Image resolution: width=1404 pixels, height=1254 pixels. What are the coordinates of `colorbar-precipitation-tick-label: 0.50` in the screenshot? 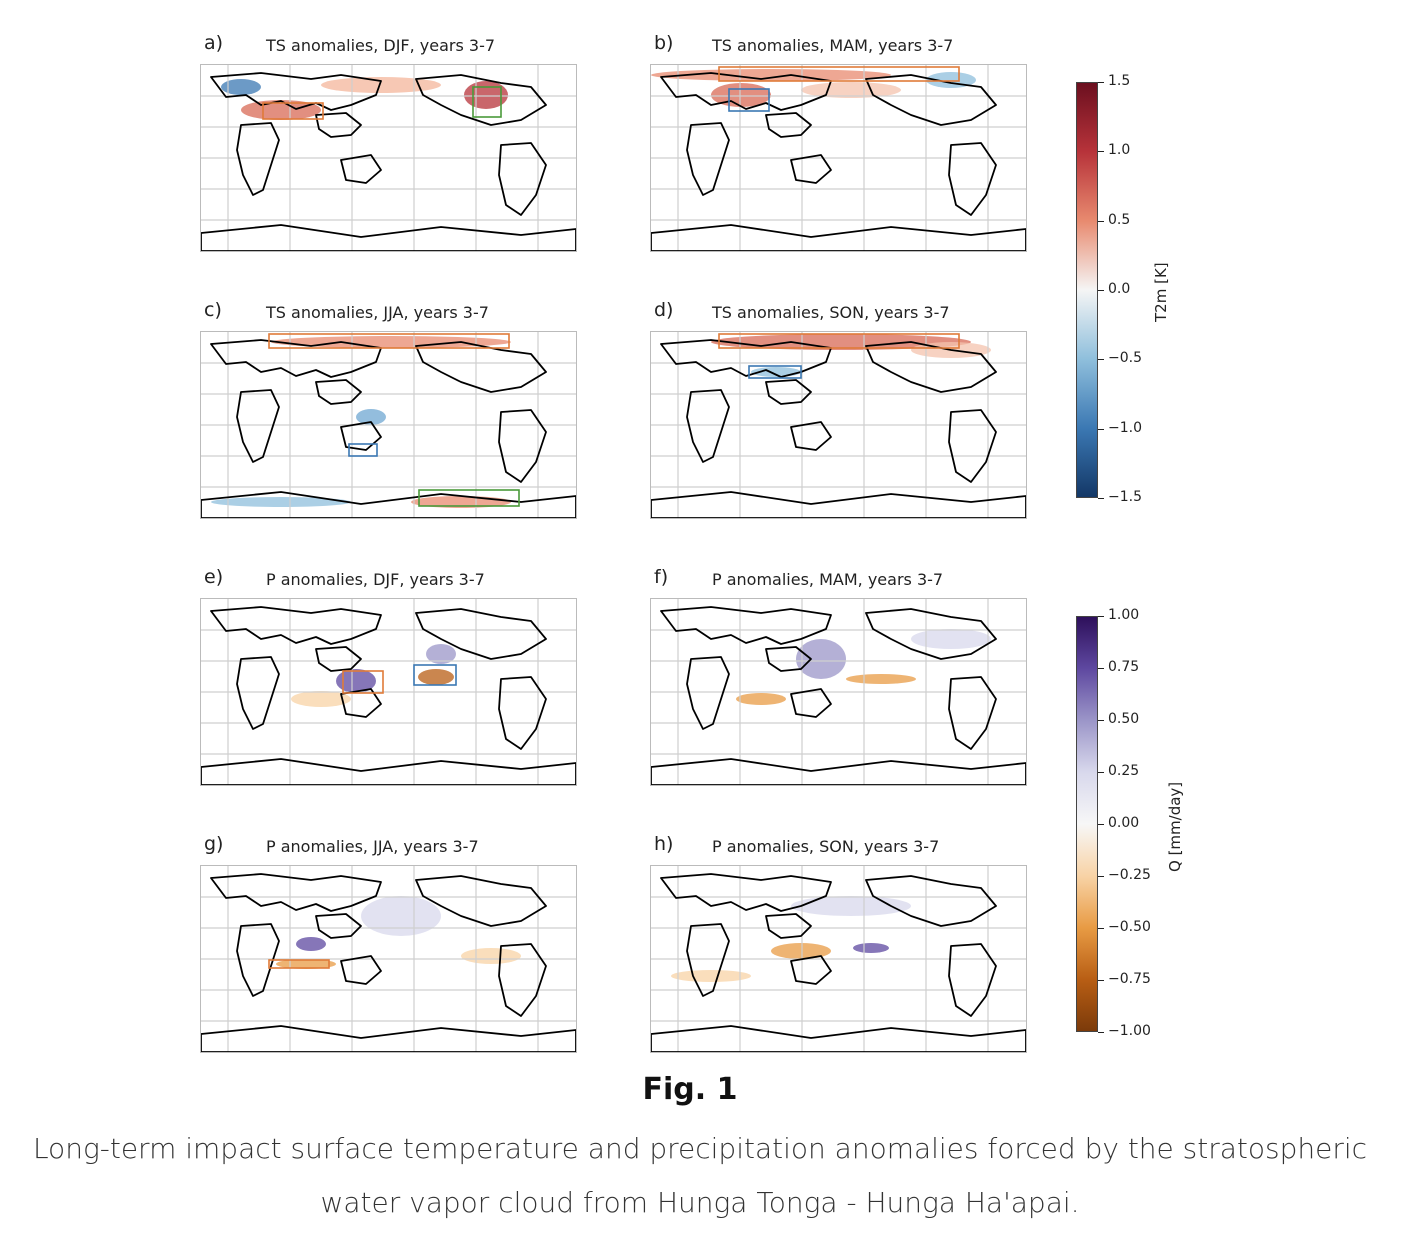 It's located at (1124, 719).